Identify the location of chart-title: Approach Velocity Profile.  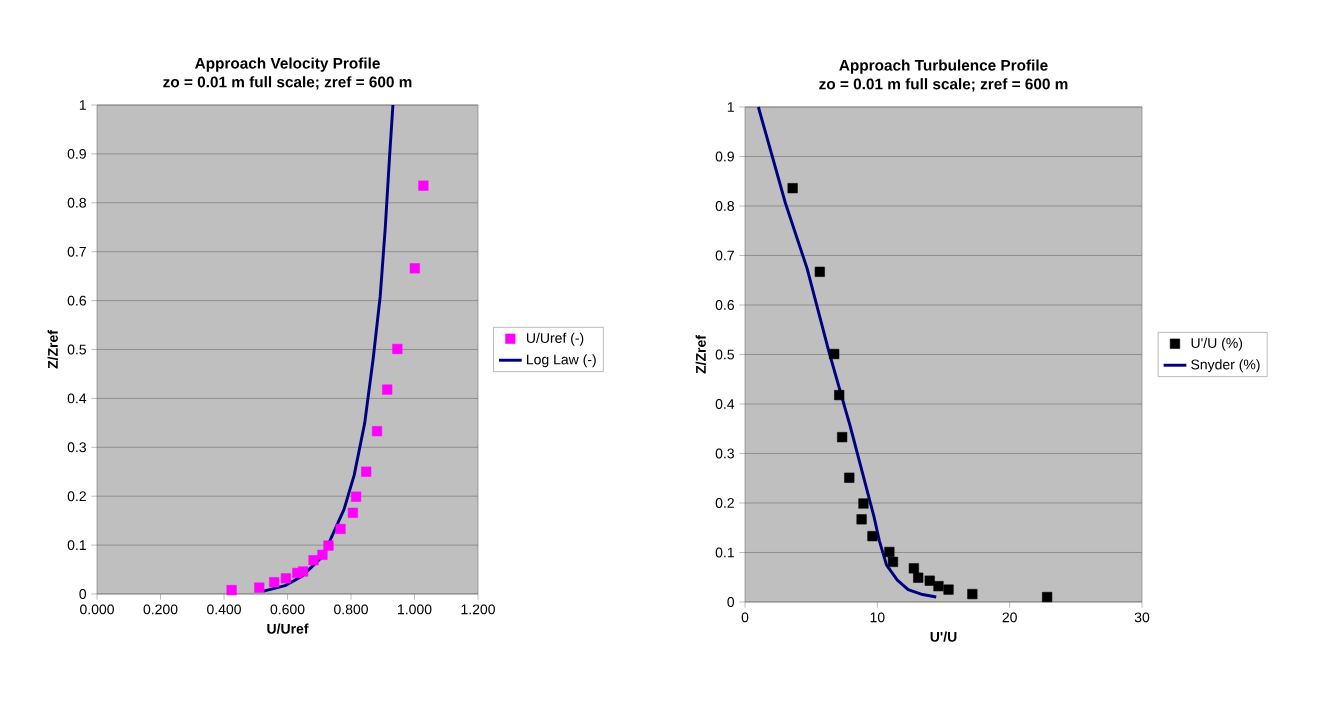
(287, 64).